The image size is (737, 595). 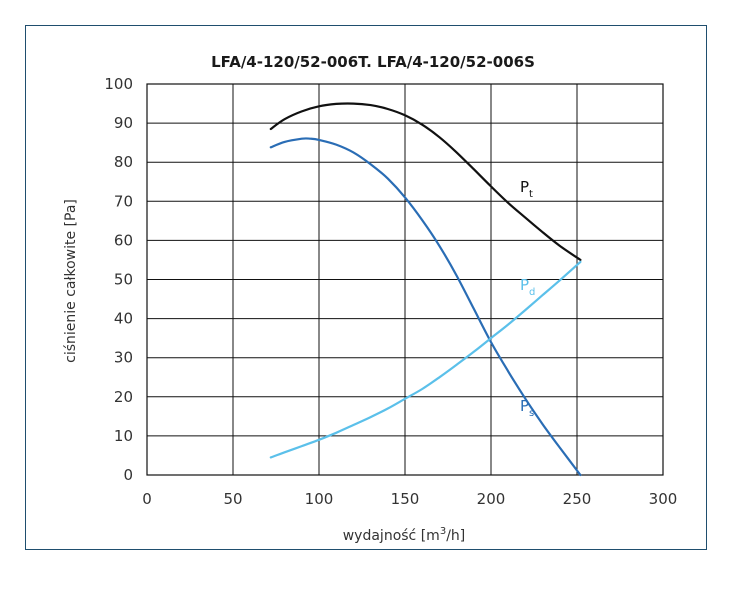 I want to click on y-tick-label: 100, so click(x=118, y=84).